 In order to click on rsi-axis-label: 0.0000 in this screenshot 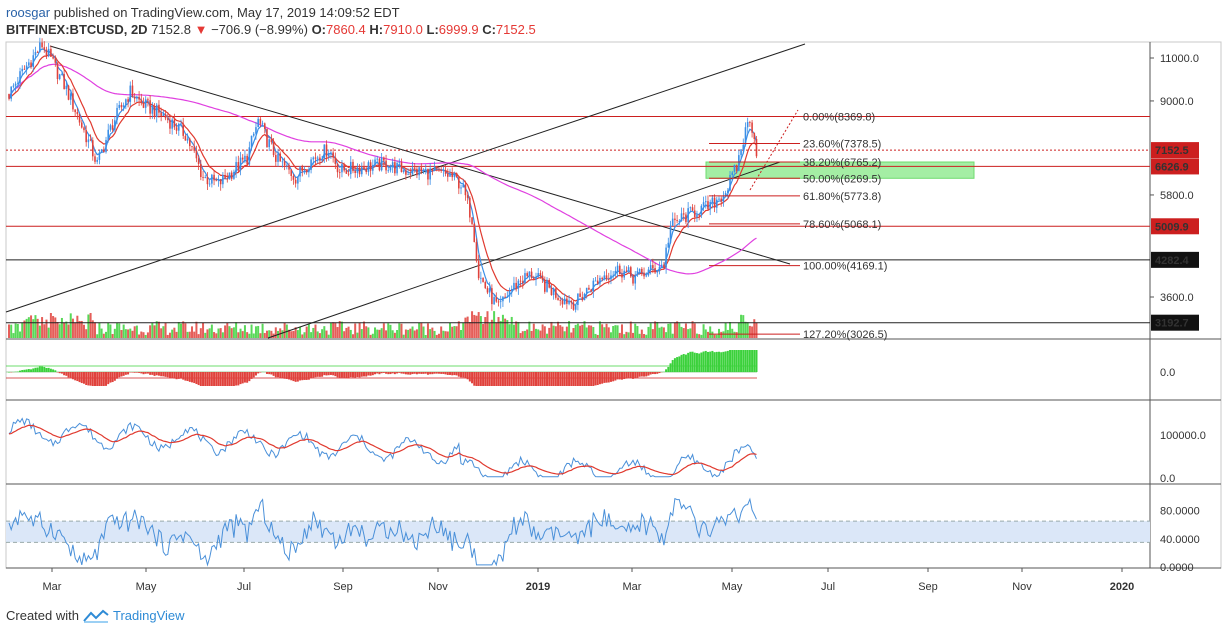, I will do `click(1177, 568)`.